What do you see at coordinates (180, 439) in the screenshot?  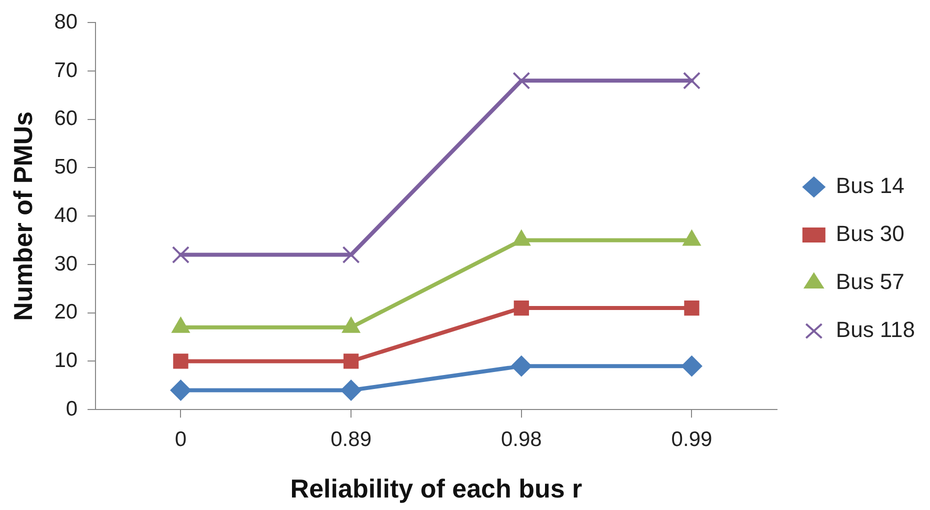 I see `x-tick-label: 0` at bounding box center [180, 439].